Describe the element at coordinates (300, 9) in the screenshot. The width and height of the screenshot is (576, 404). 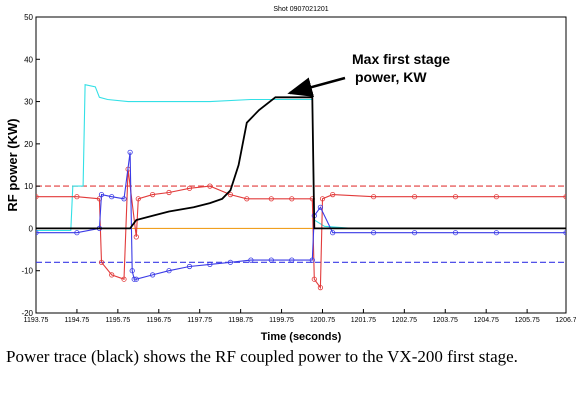
I see `chart-title: Shot 0907021201` at that location.